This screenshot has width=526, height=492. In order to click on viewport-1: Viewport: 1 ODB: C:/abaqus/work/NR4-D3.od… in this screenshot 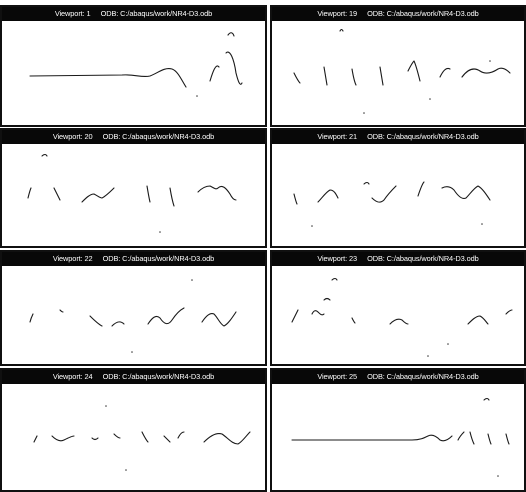, I will do `click(133, 66)`.